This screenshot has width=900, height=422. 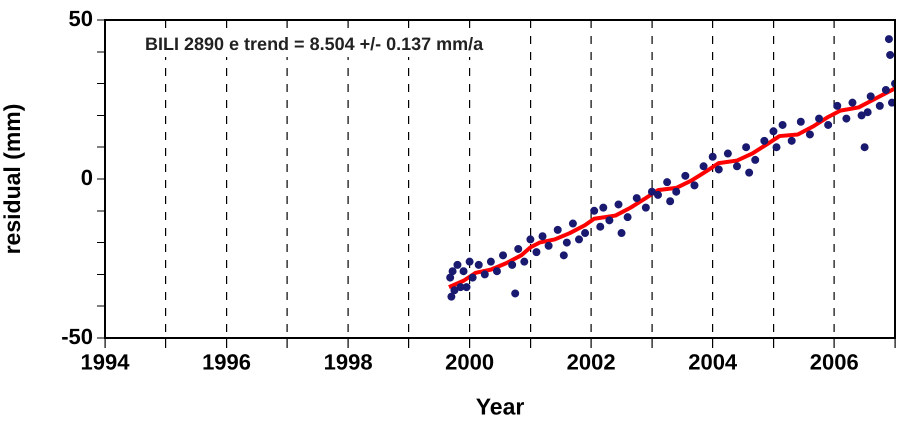 I want to click on annotation: BILI 2890 e trend = 8.504 +/- 0.137 mm/a, so click(x=314, y=44).